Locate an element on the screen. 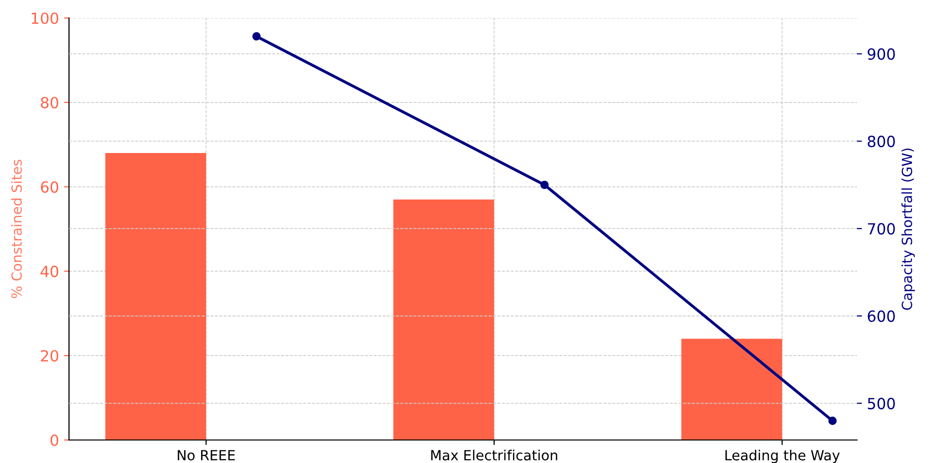 This screenshot has width=944, height=463. y2-tick-label: 700 is located at coordinates (881, 229).